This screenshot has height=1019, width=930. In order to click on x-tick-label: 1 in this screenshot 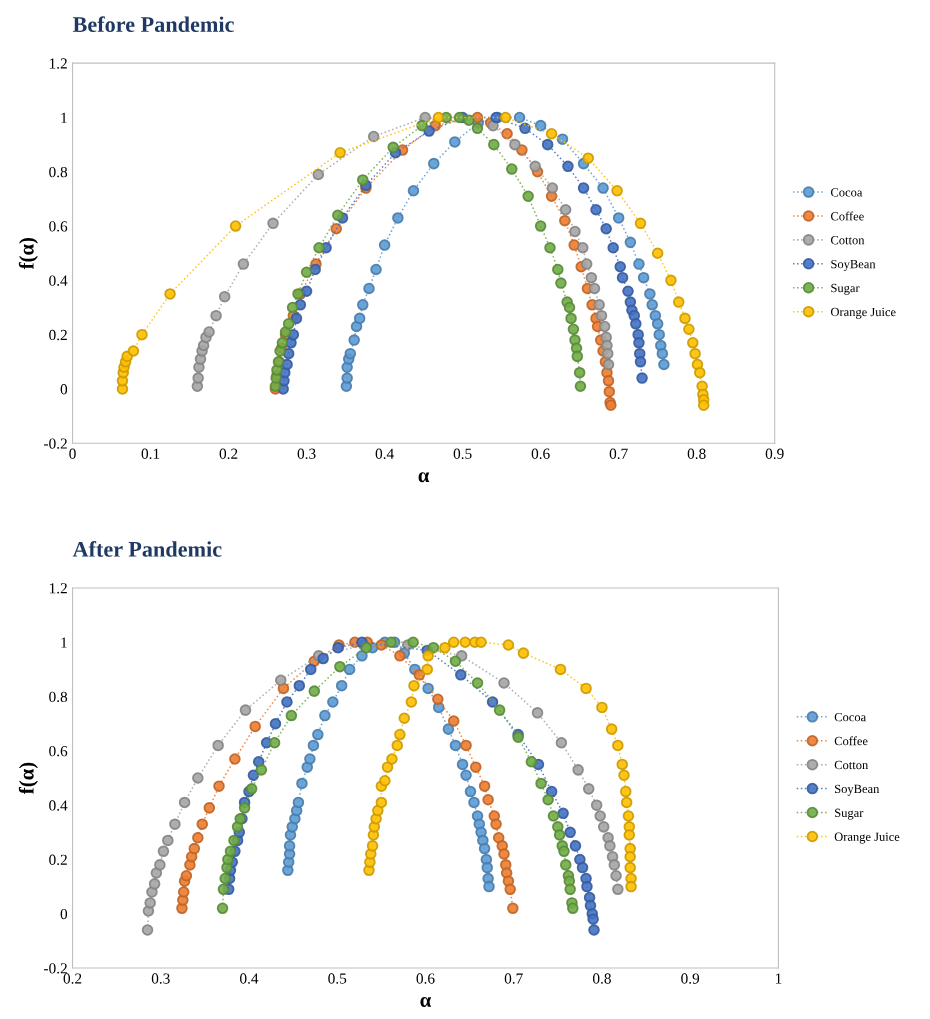, I will do `click(778, 978)`.